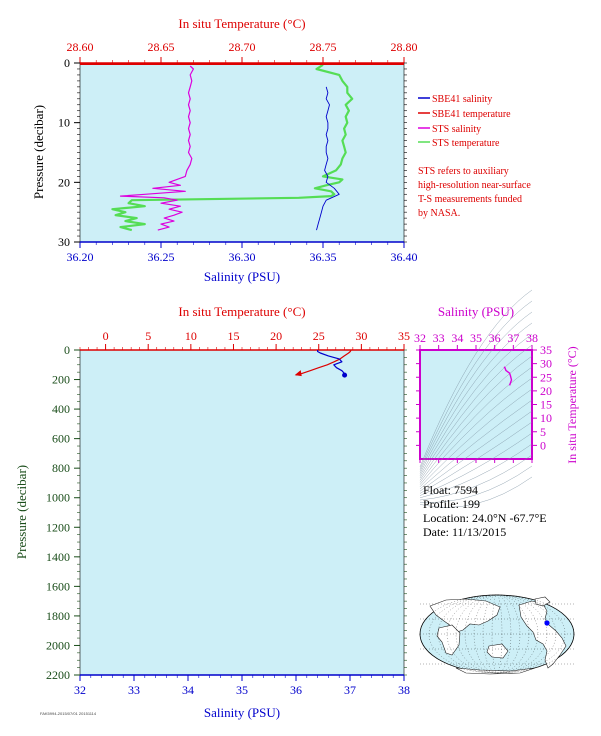 Image resolution: width=601 pixels, height=736 pixels. I want to click on legend-item-sbe41-salinity: SBE41 salinity, so click(455, 99).